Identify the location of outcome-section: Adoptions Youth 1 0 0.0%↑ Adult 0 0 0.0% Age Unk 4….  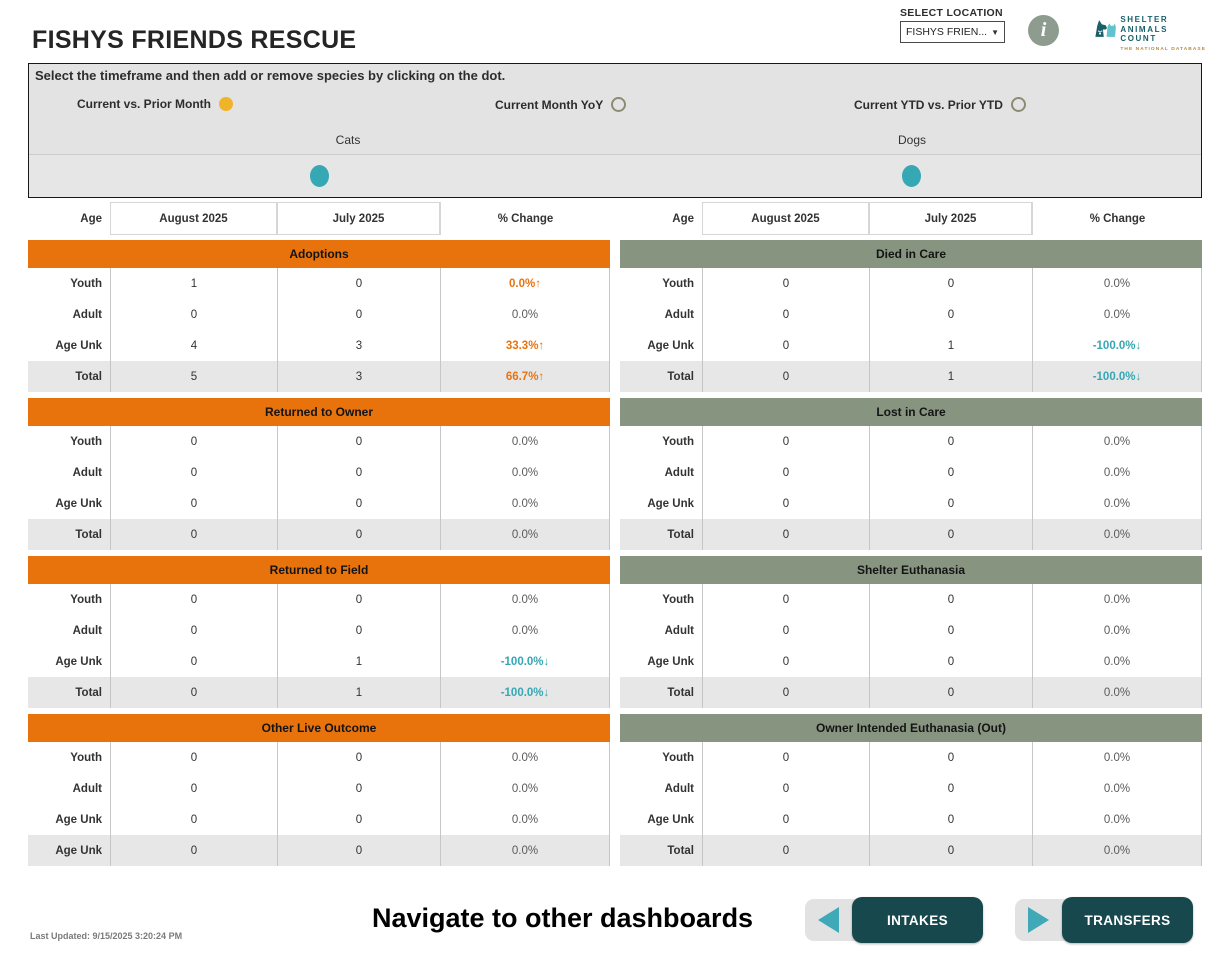
(319, 316).